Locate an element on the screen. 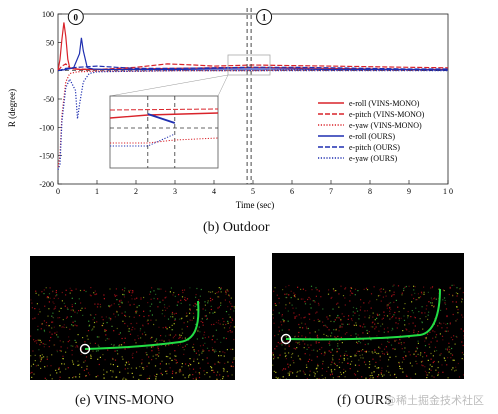 This screenshot has height=414, width=498. x-tick-label: 1 0 is located at coordinates (448, 191).